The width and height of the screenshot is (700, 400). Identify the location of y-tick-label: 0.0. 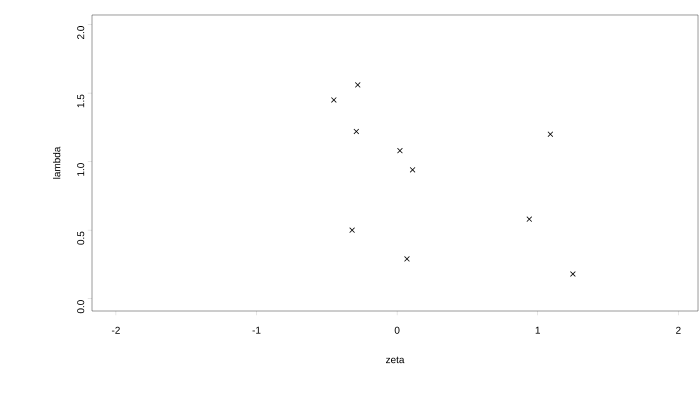
(80, 307).